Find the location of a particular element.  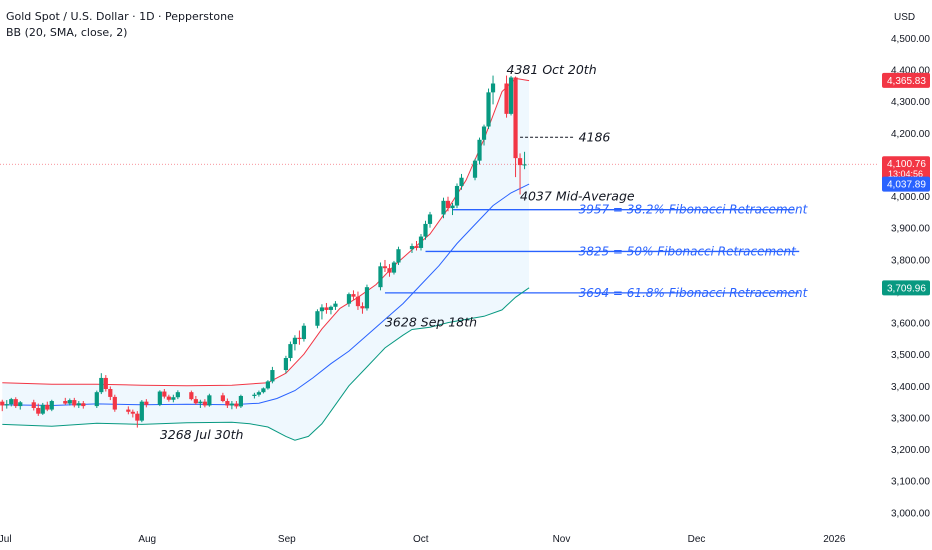

y-tick-5: 4,000.00 is located at coordinates (910, 197).